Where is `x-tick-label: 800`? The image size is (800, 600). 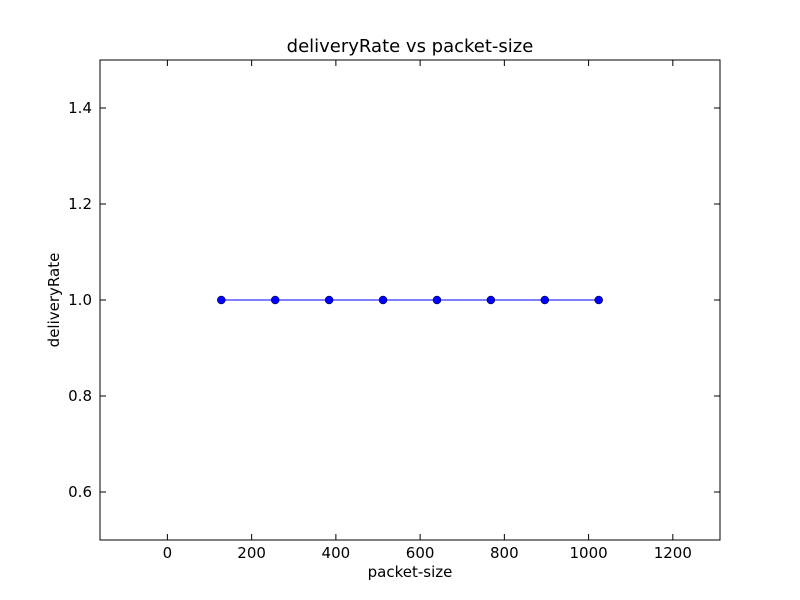
x-tick-label: 800 is located at coordinates (504, 553).